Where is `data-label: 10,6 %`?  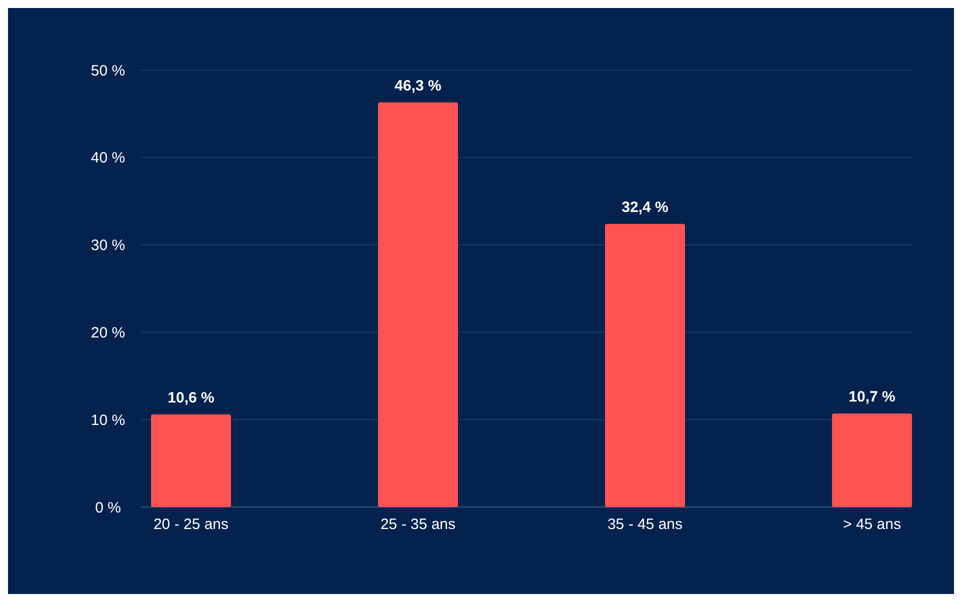 data-label: 10,6 % is located at coordinates (191, 397).